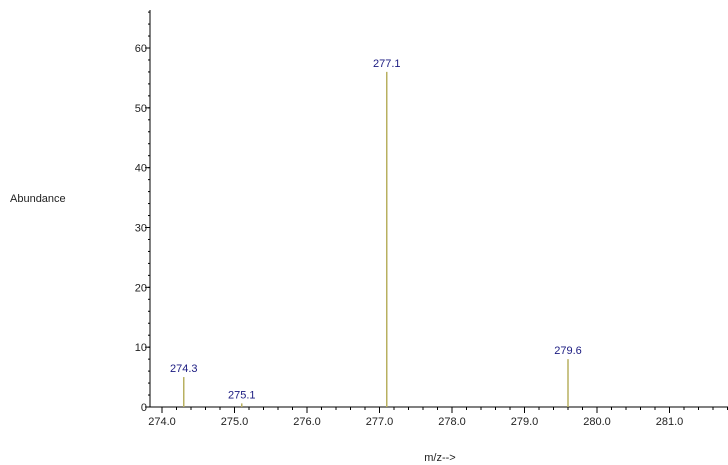 Image resolution: width=728 pixels, height=465 pixels. What do you see at coordinates (387, 64) in the screenshot?
I see `peak-label: 277.1` at bounding box center [387, 64].